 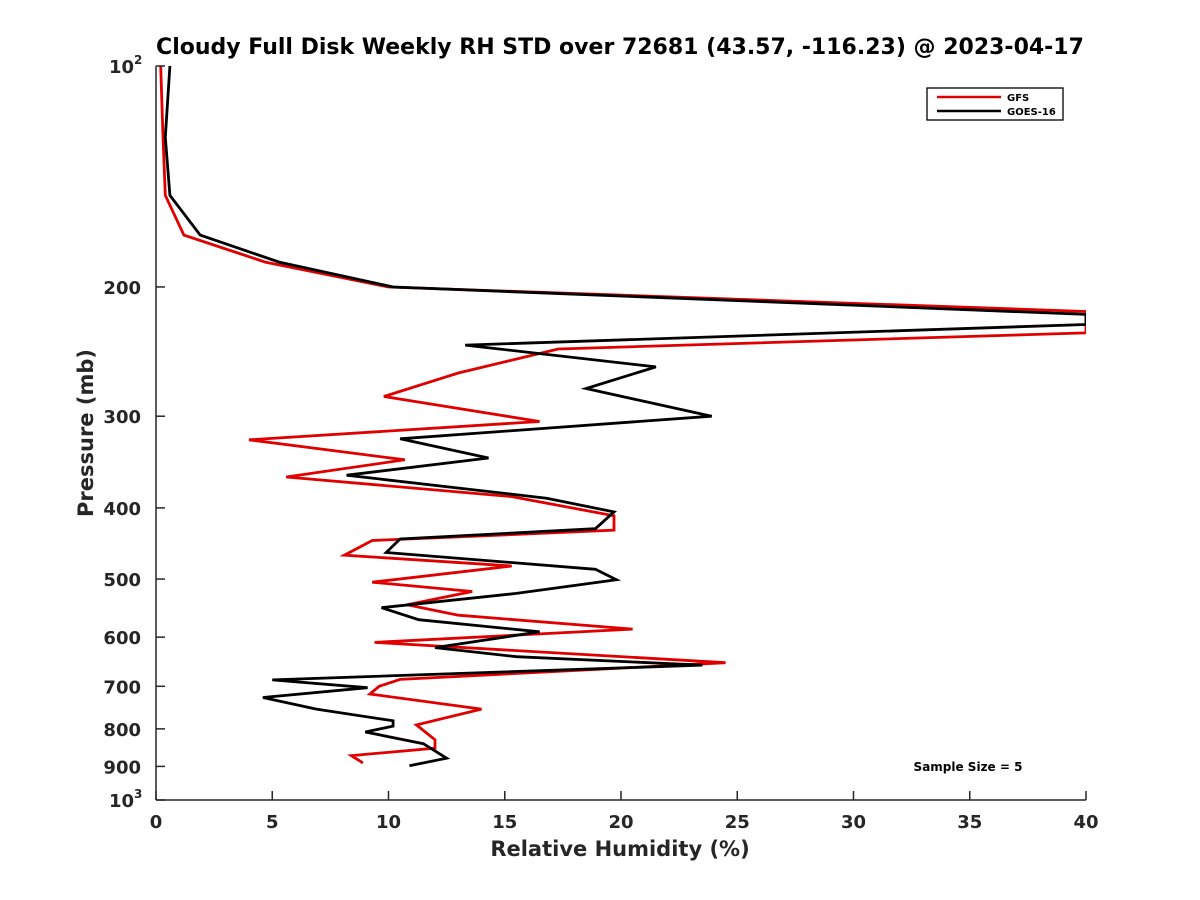 What do you see at coordinates (504, 822) in the screenshot?
I see `x-tick-label: 15` at bounding box center [504, 822].